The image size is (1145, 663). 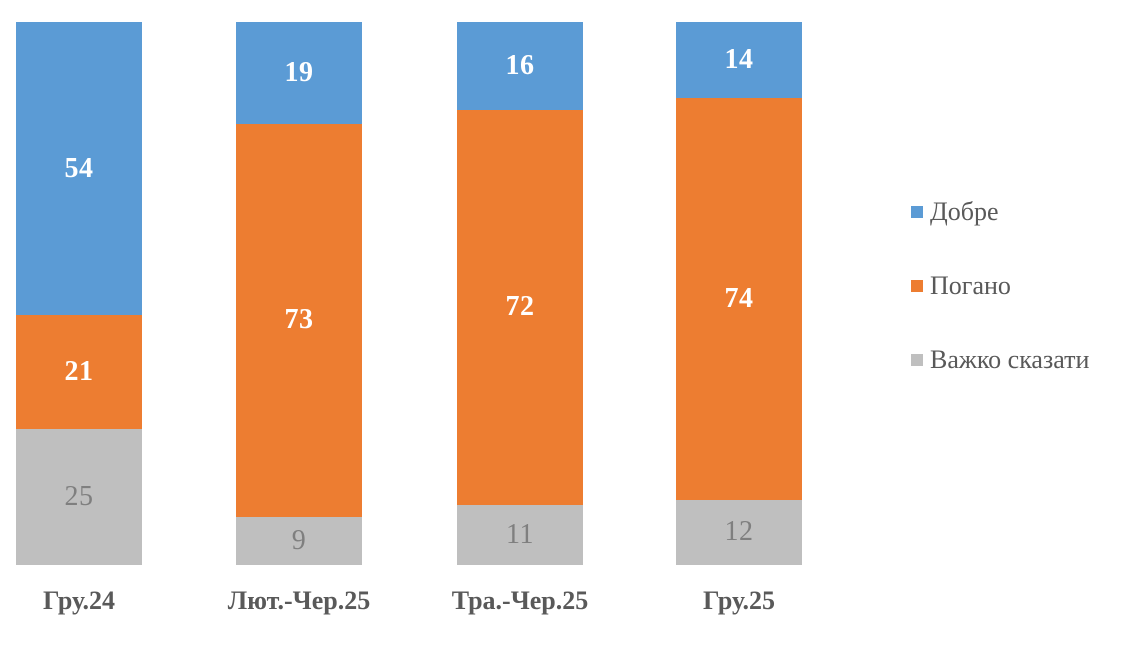 I want to click on bar-segment: 9, so click(x=299, y=540).